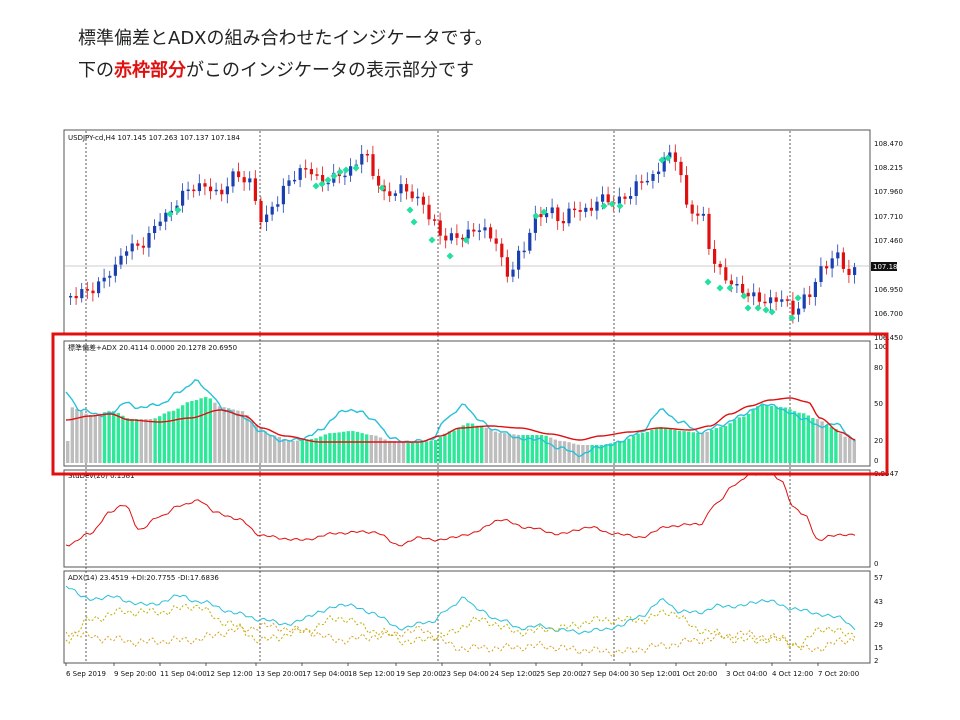 The image size is (960, 720). Describe the element at coordinates (460, 639) in the screenshot. I see `minus-di-line` at that location.